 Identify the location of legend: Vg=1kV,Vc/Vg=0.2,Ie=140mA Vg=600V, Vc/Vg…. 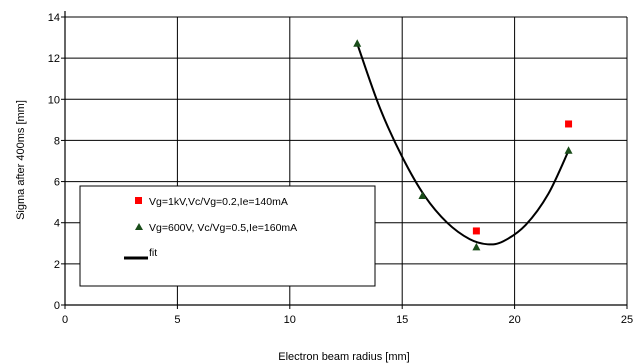
(227, 236).